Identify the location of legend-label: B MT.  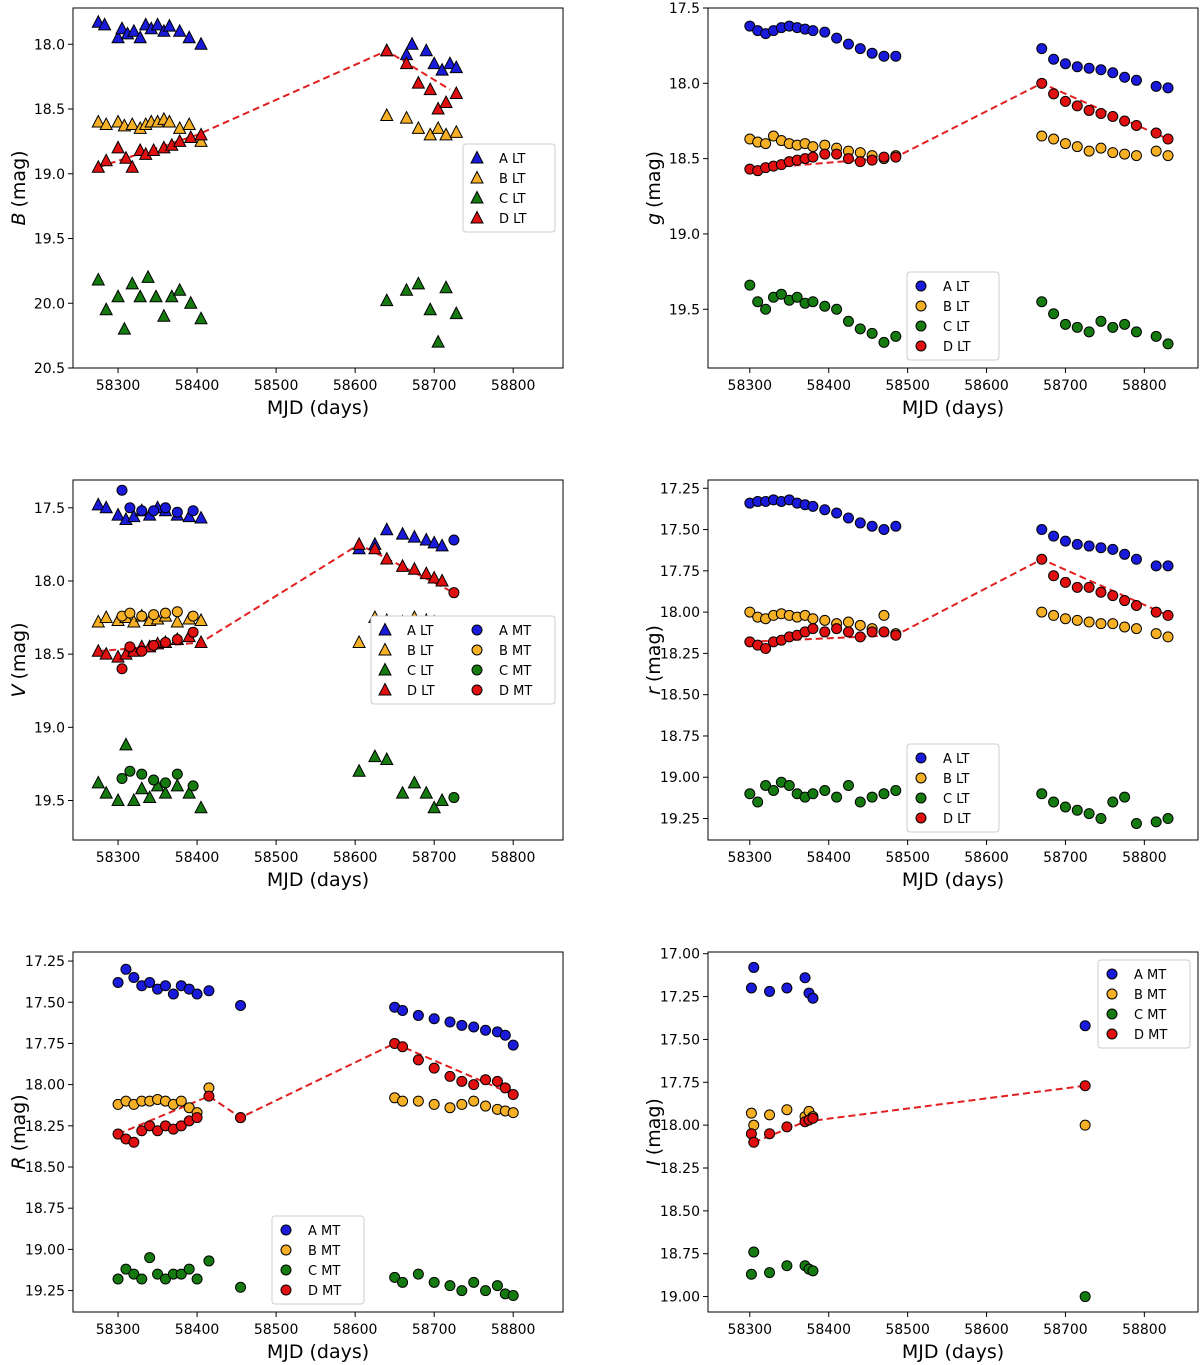
(515, 651).